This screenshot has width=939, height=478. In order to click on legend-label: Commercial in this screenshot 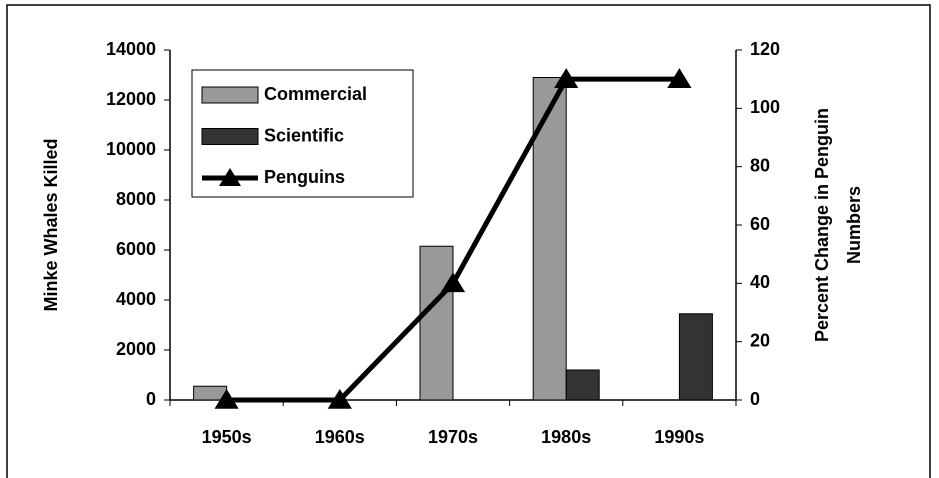, I will do `click(315, 94)`.